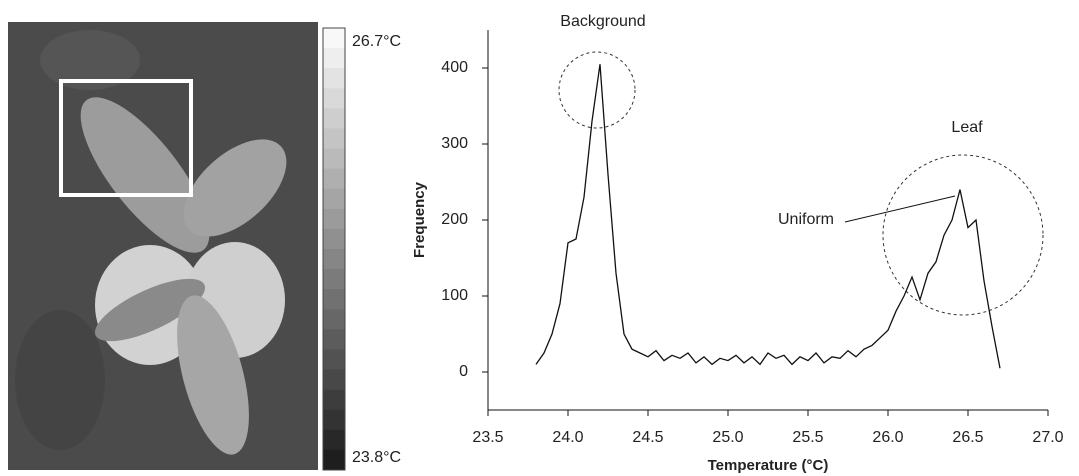  Describe the element at coordinates (454, 295) in the screenshot. I see `y-tick-label: 100` at that location.